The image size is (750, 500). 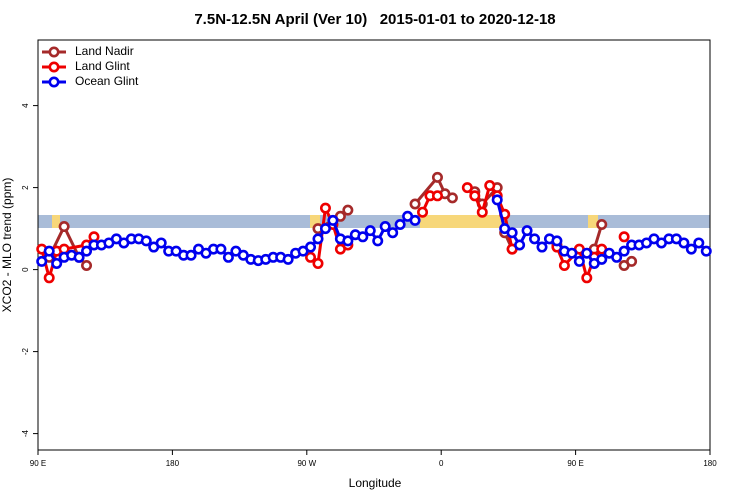 I want to click on ocean-band, so click(x=374, y=221).